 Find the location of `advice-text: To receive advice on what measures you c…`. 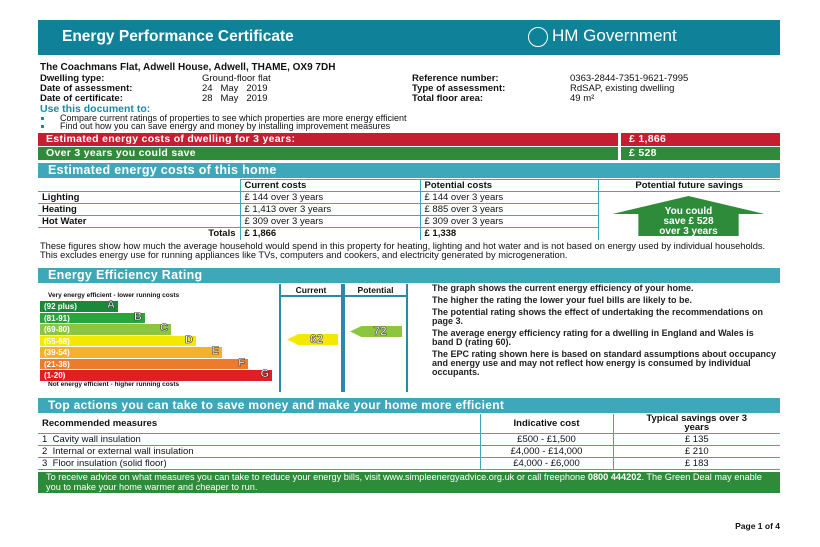

advice-text: To receive advice on what measures you c… is located at coordinates (317, 477).